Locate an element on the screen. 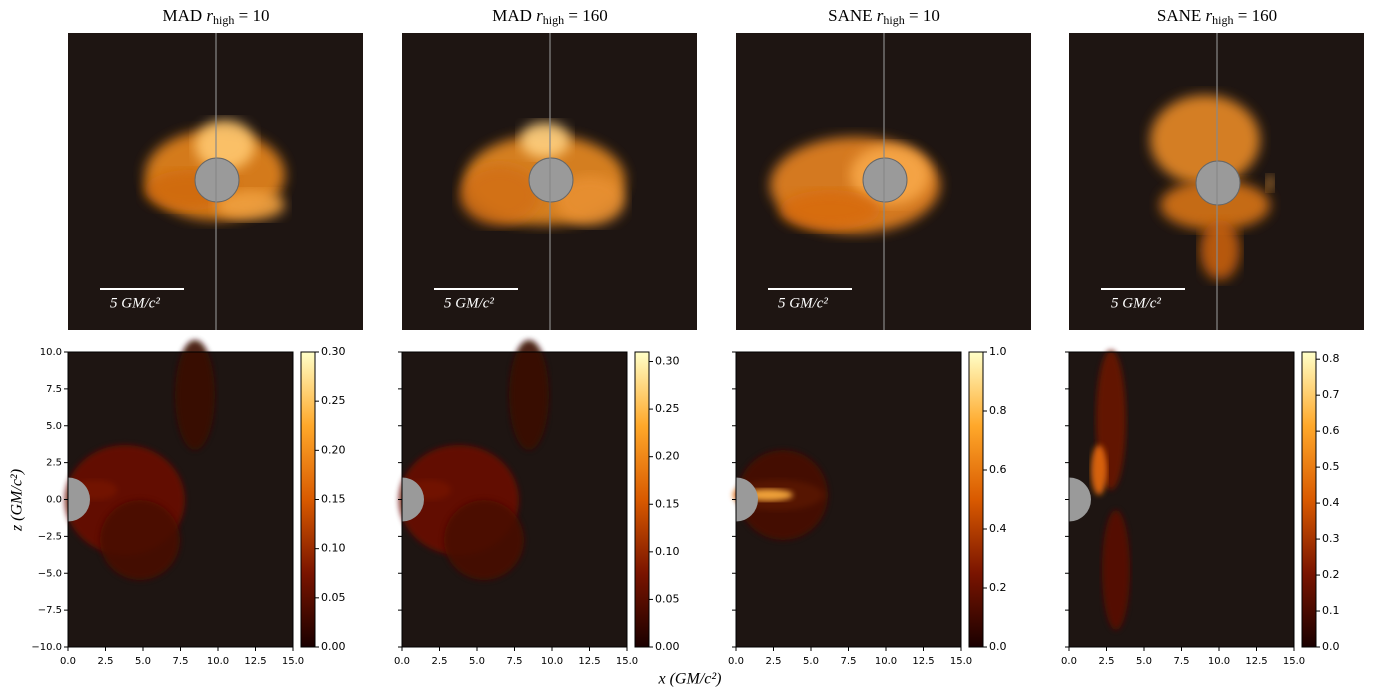 The height and width of the screenshot is (693, 1380). y-tick-label: 0.0 is located at coordinates (54, 500).